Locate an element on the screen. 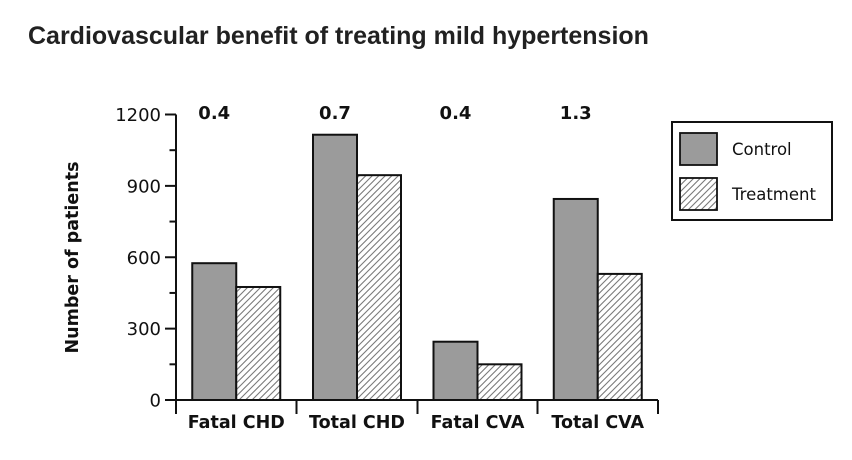 The width and height of the screenshot is (852, 460). y-tick-label: 1200 is located at coordinates (138, 115).